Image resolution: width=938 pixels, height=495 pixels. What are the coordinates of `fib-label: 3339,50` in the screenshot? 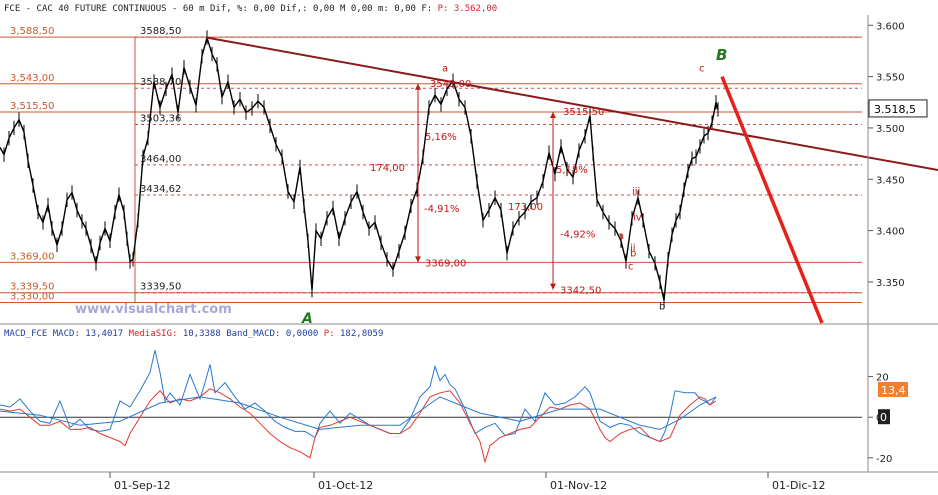 It's located at (160, 287).